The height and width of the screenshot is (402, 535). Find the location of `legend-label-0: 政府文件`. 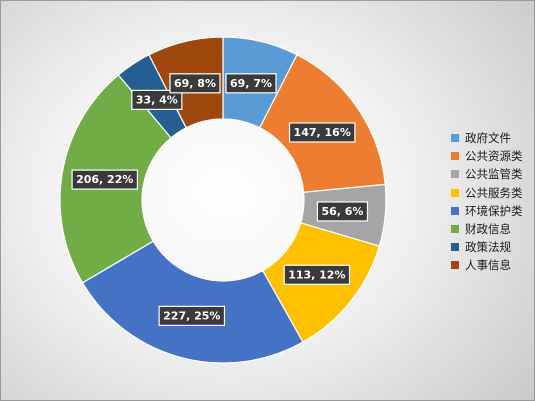

legend-label-0: 政府文件 is located at coordinates (488, 138).